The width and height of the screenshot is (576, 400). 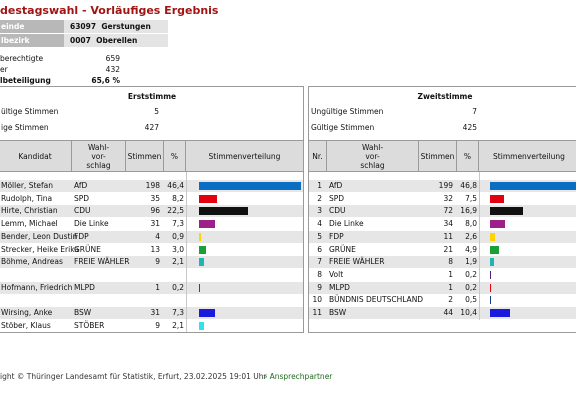 What do you see at coordinates (82, 128) in the screenshot?
I see `valid-votes-row: ige Stimmen 427` at bounding box center [82, 128].